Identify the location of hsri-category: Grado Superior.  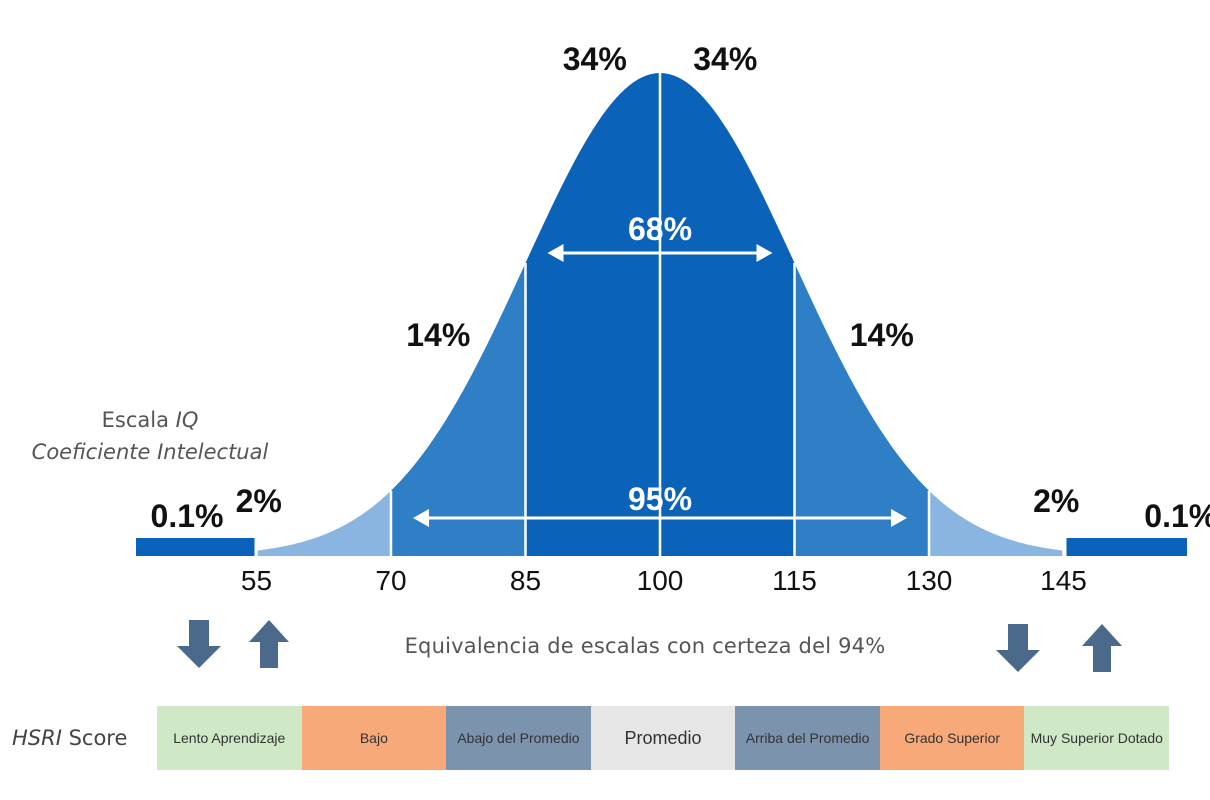
(952, 738).